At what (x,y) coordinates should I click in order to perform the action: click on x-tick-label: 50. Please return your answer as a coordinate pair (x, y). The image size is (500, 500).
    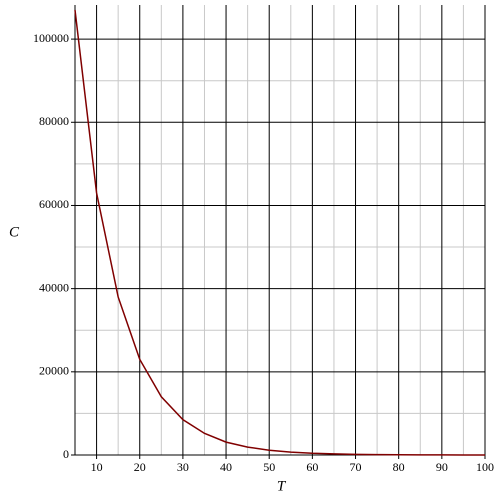
    Looking at the image, I should click on (269, 467).